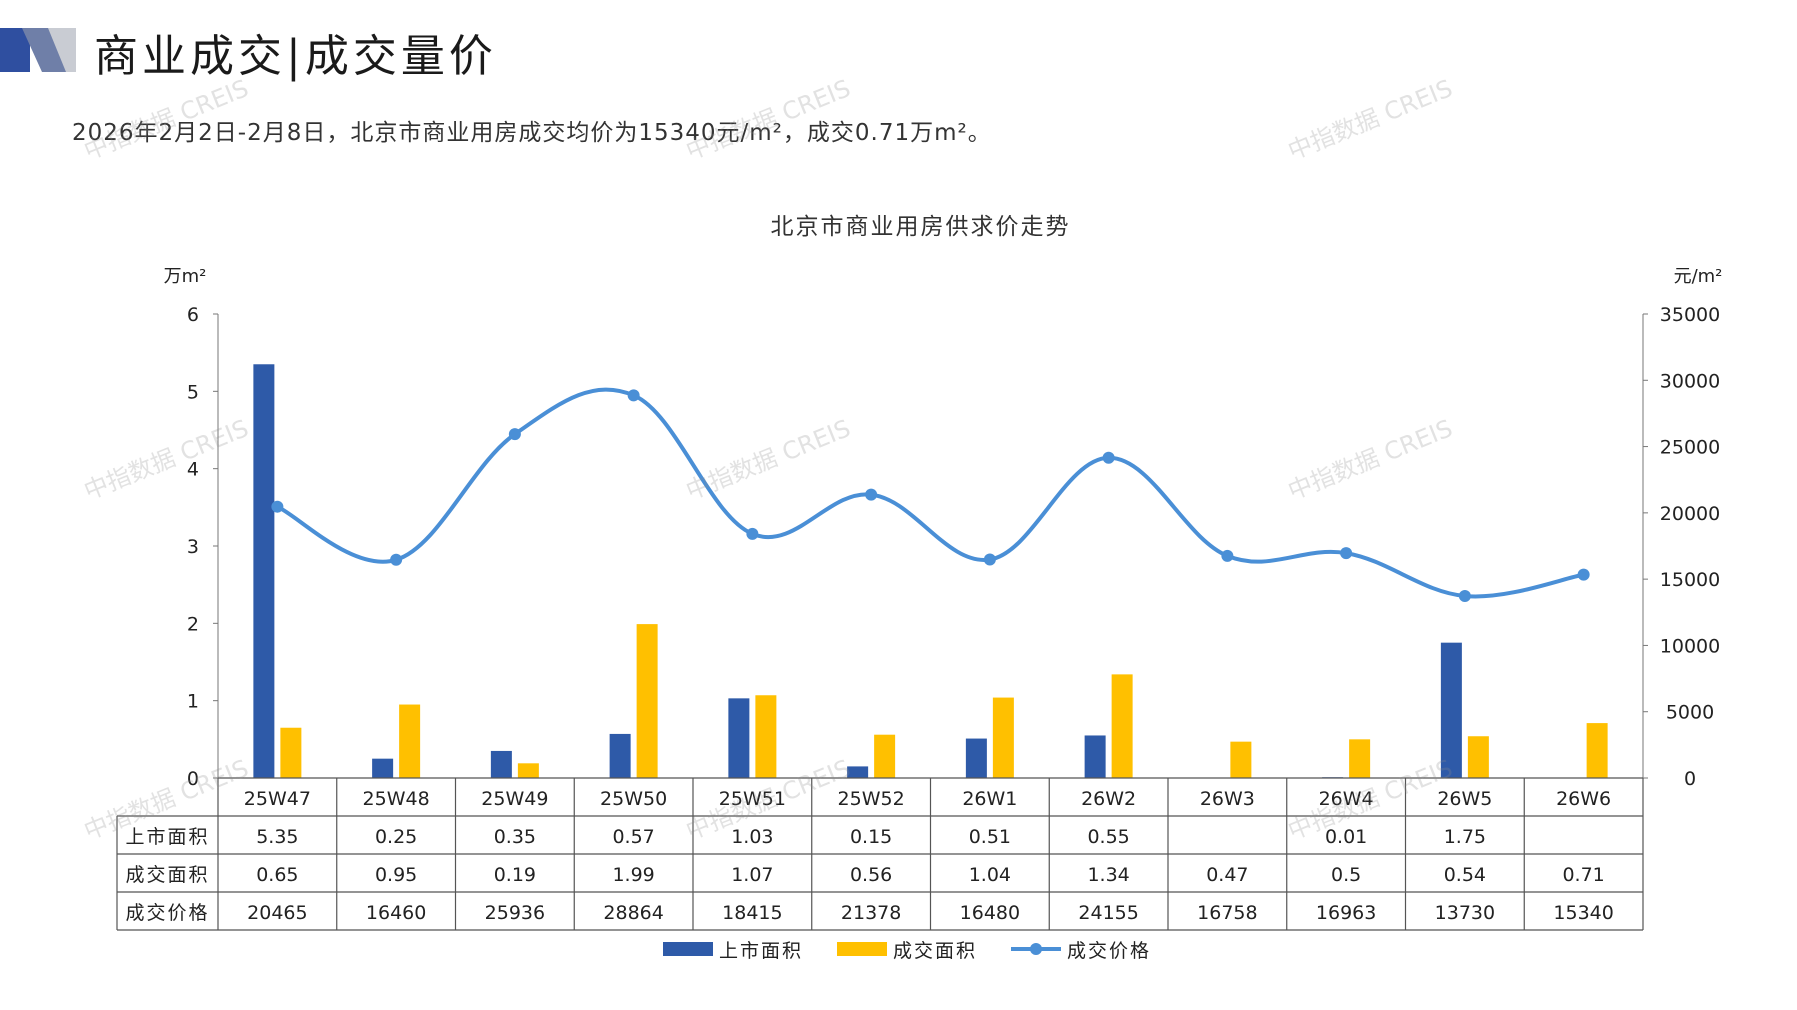  Describe the element at coordinates (396, 913) in the screenshot. I see `table-cell-value: 16460` at that location.